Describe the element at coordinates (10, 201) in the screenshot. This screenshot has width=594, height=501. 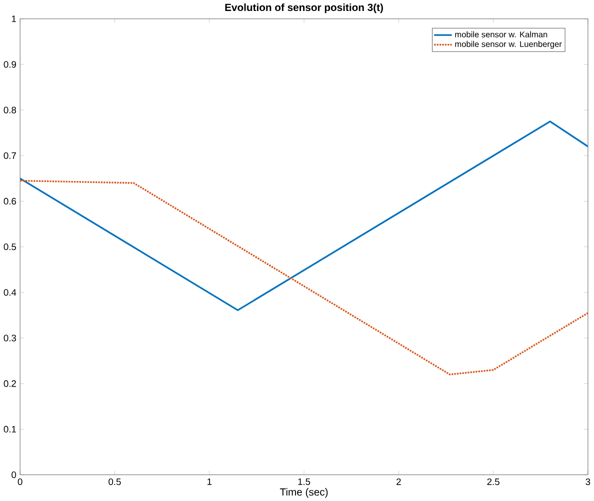
I see `y-tick-label: 0.6` at that location.